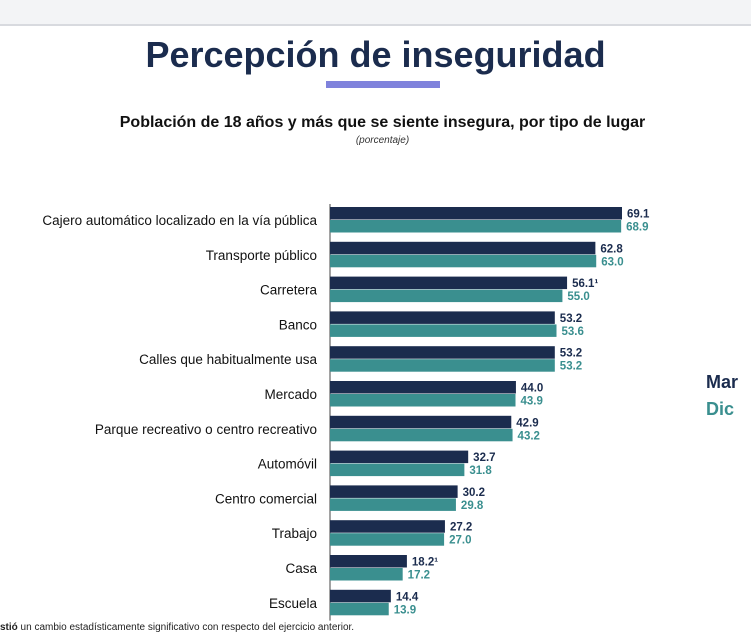 The image size is (751, 633). What do you see at coordinates (573, 332) in the screenshot?
I see `data-label: 53.6` at bounding box center [573, 332].